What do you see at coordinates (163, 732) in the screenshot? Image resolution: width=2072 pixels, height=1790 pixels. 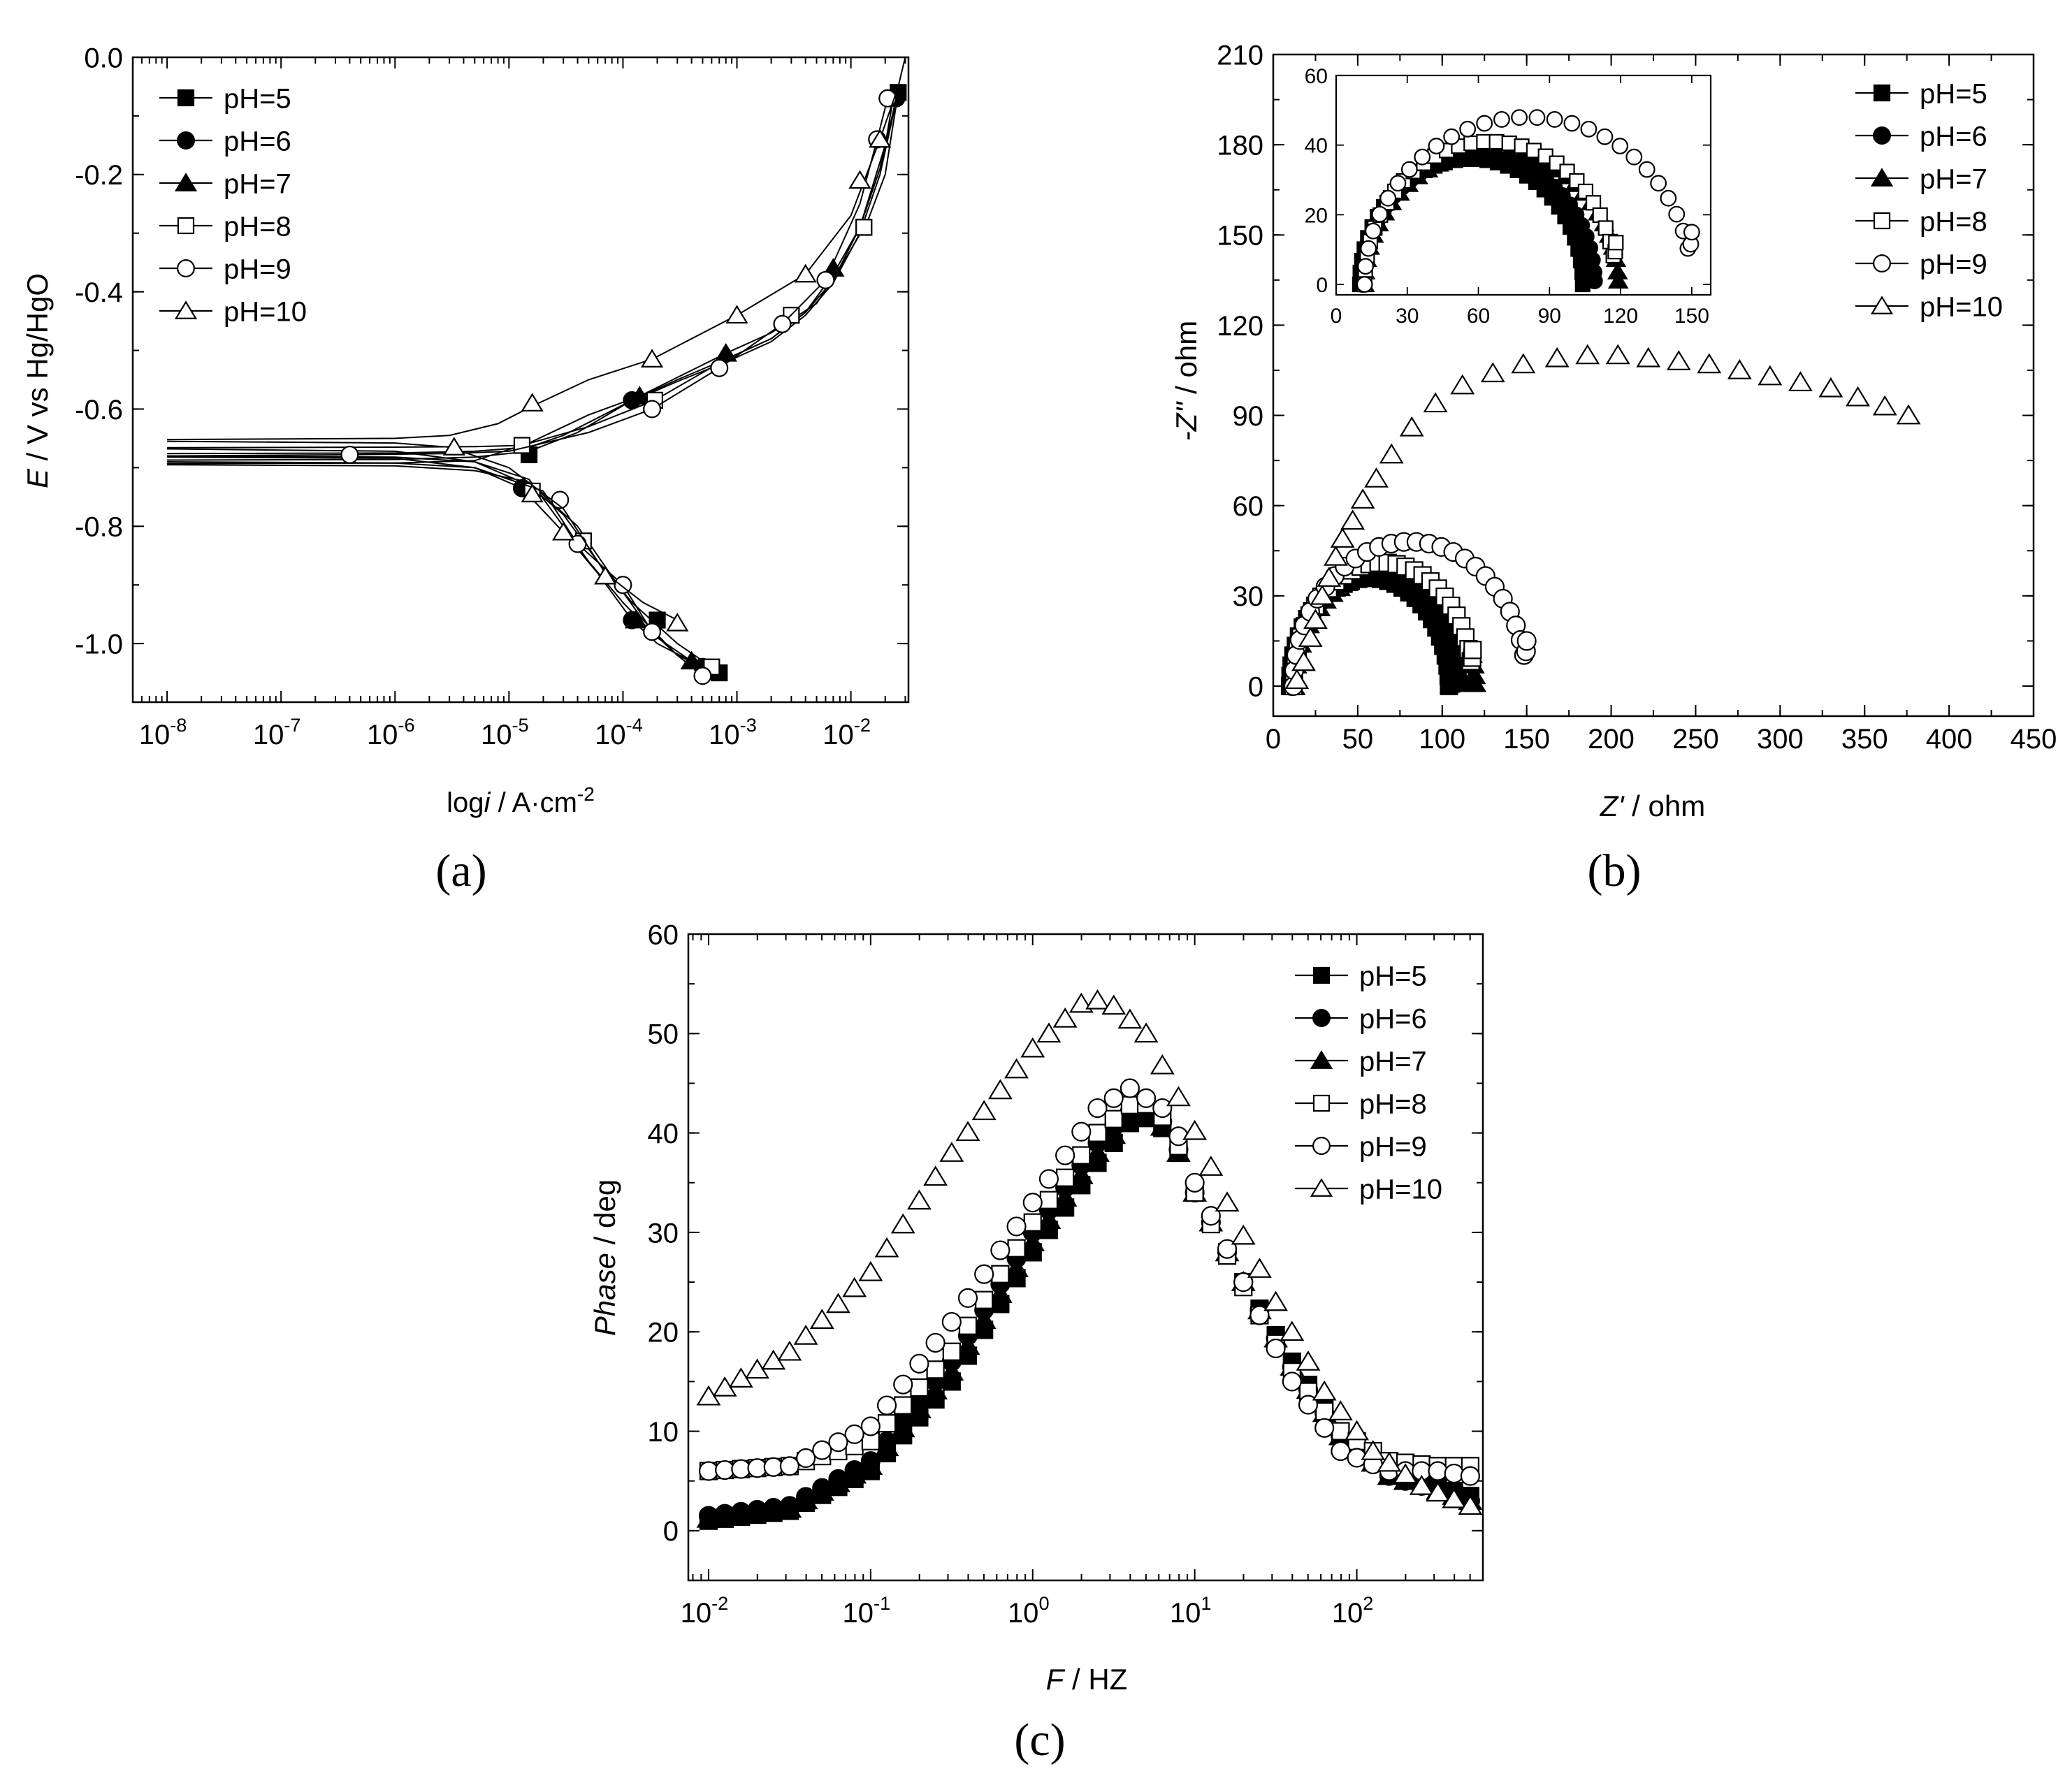 I see `a-xtick-tick-label: 10⁻⁸` at bounding box center [163, 732].